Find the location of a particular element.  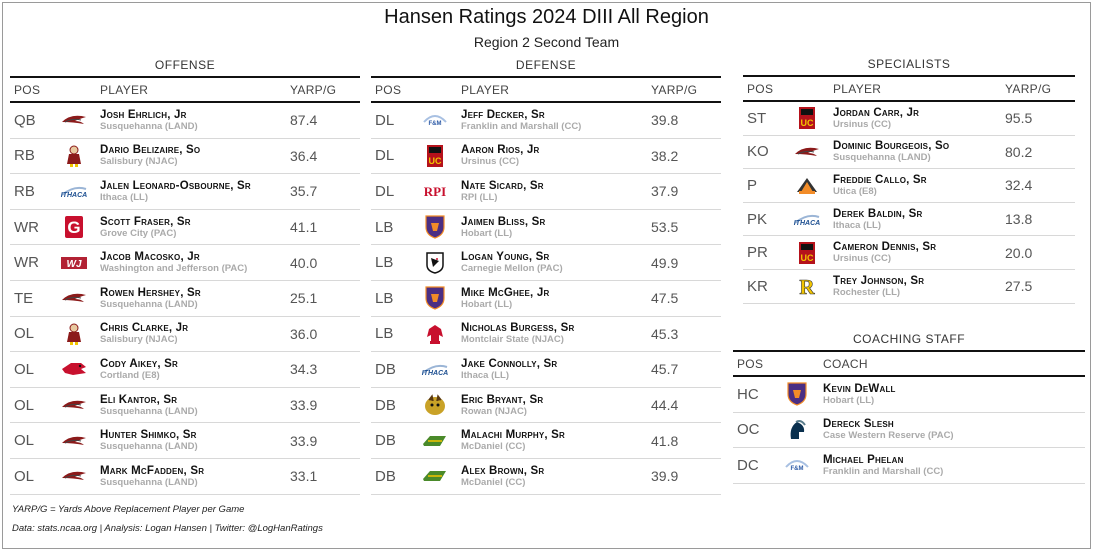

player-school: Salisbury (NJAC) is located at coordinates (139, 340).